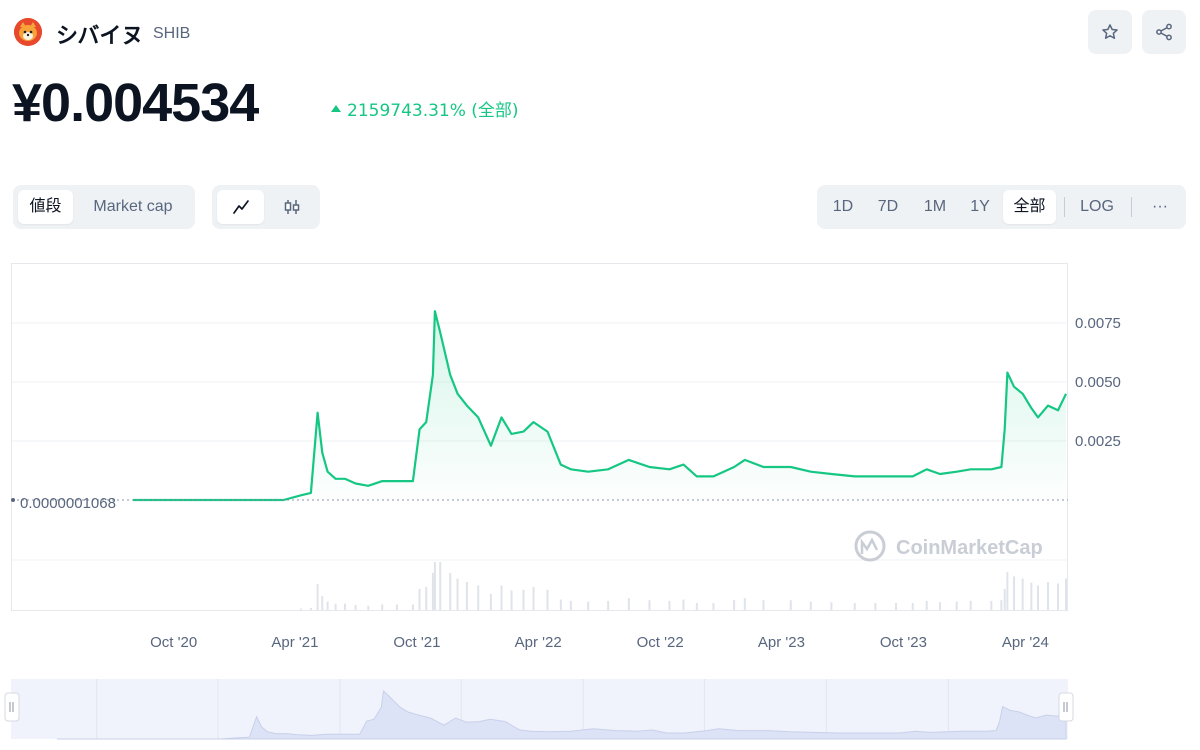  What do you see at coordinates (1066, 707) in the screenshot?
I see `navigator-handle-right` at bounding box center [1066, 707].